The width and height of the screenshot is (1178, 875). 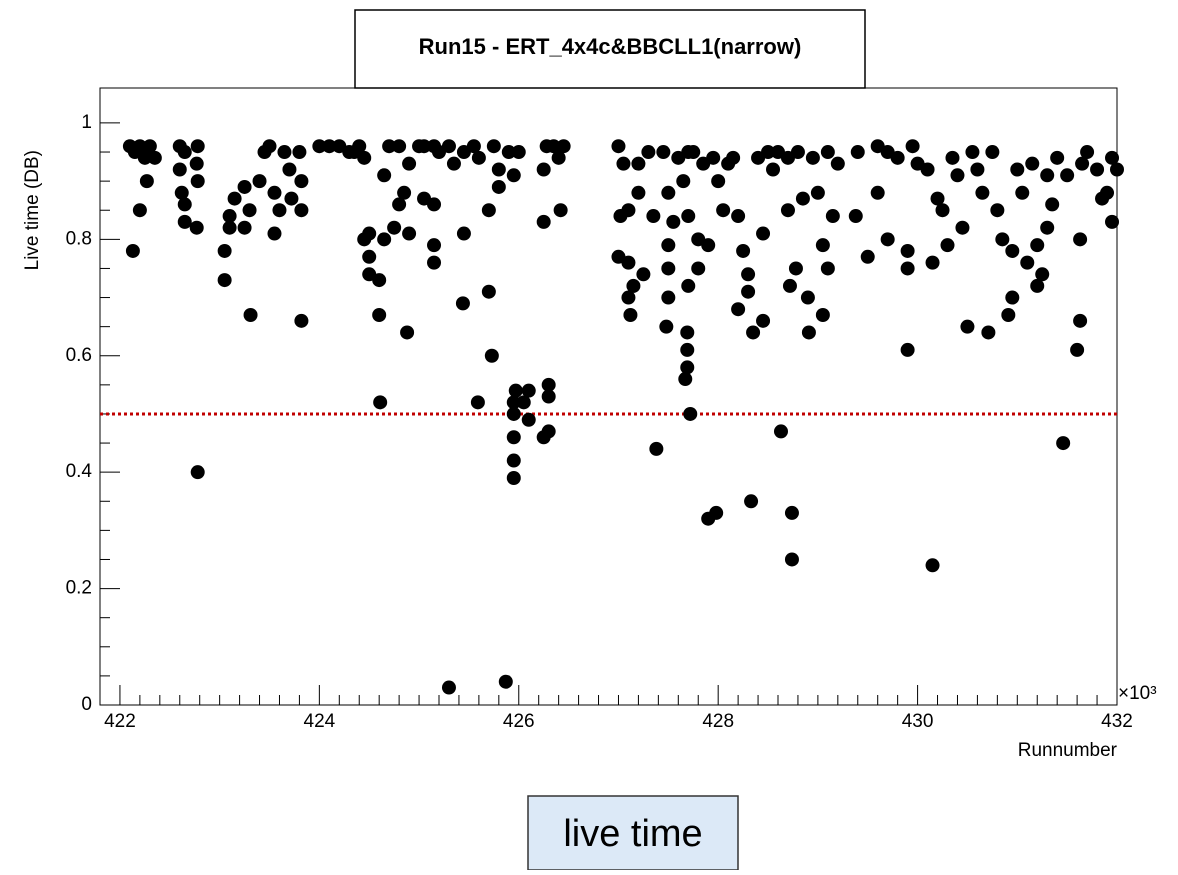 I want to click on y-tick-label: 1, so click(x=86, y=122).